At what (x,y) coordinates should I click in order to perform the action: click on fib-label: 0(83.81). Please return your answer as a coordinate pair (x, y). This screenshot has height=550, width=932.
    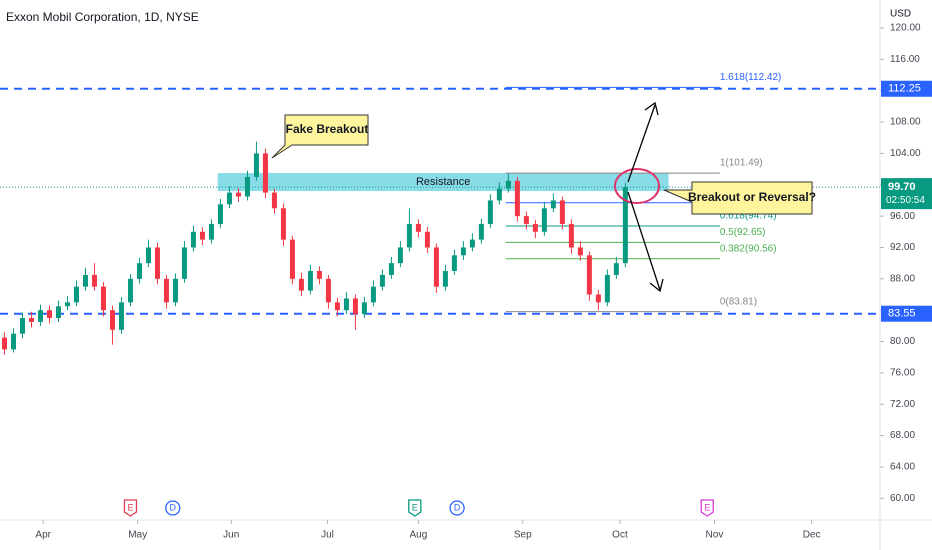
    Looking at the image, I should click on (738, 301).